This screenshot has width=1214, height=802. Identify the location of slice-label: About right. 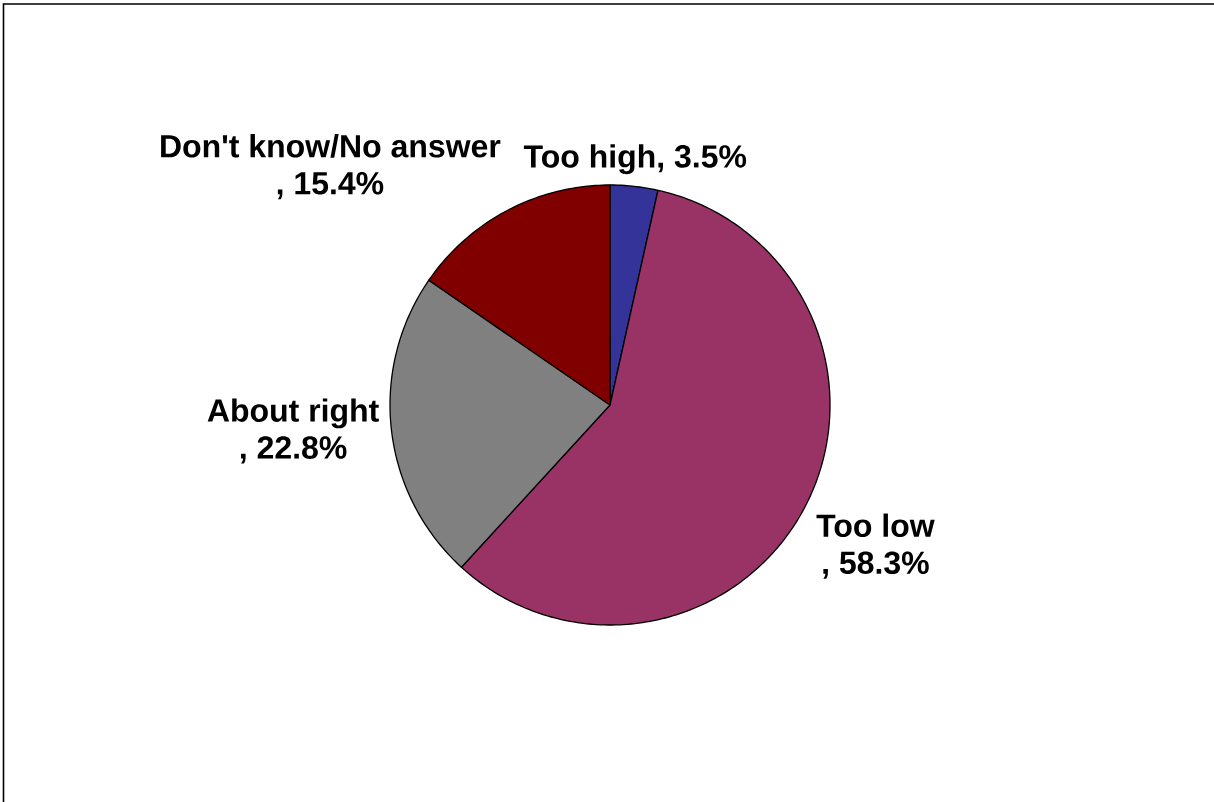
(293, 413).